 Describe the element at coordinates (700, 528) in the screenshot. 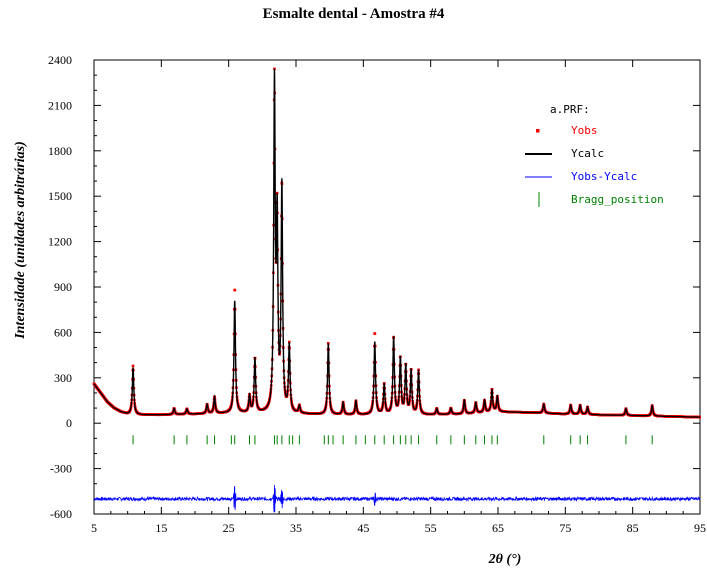

I see `x-tick-label: 95` at that location.